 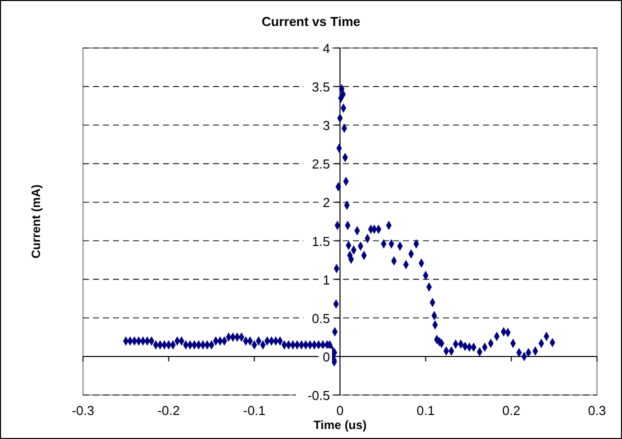 I want to click on x-axis-title: Time (us), so click(x=340, y=425).